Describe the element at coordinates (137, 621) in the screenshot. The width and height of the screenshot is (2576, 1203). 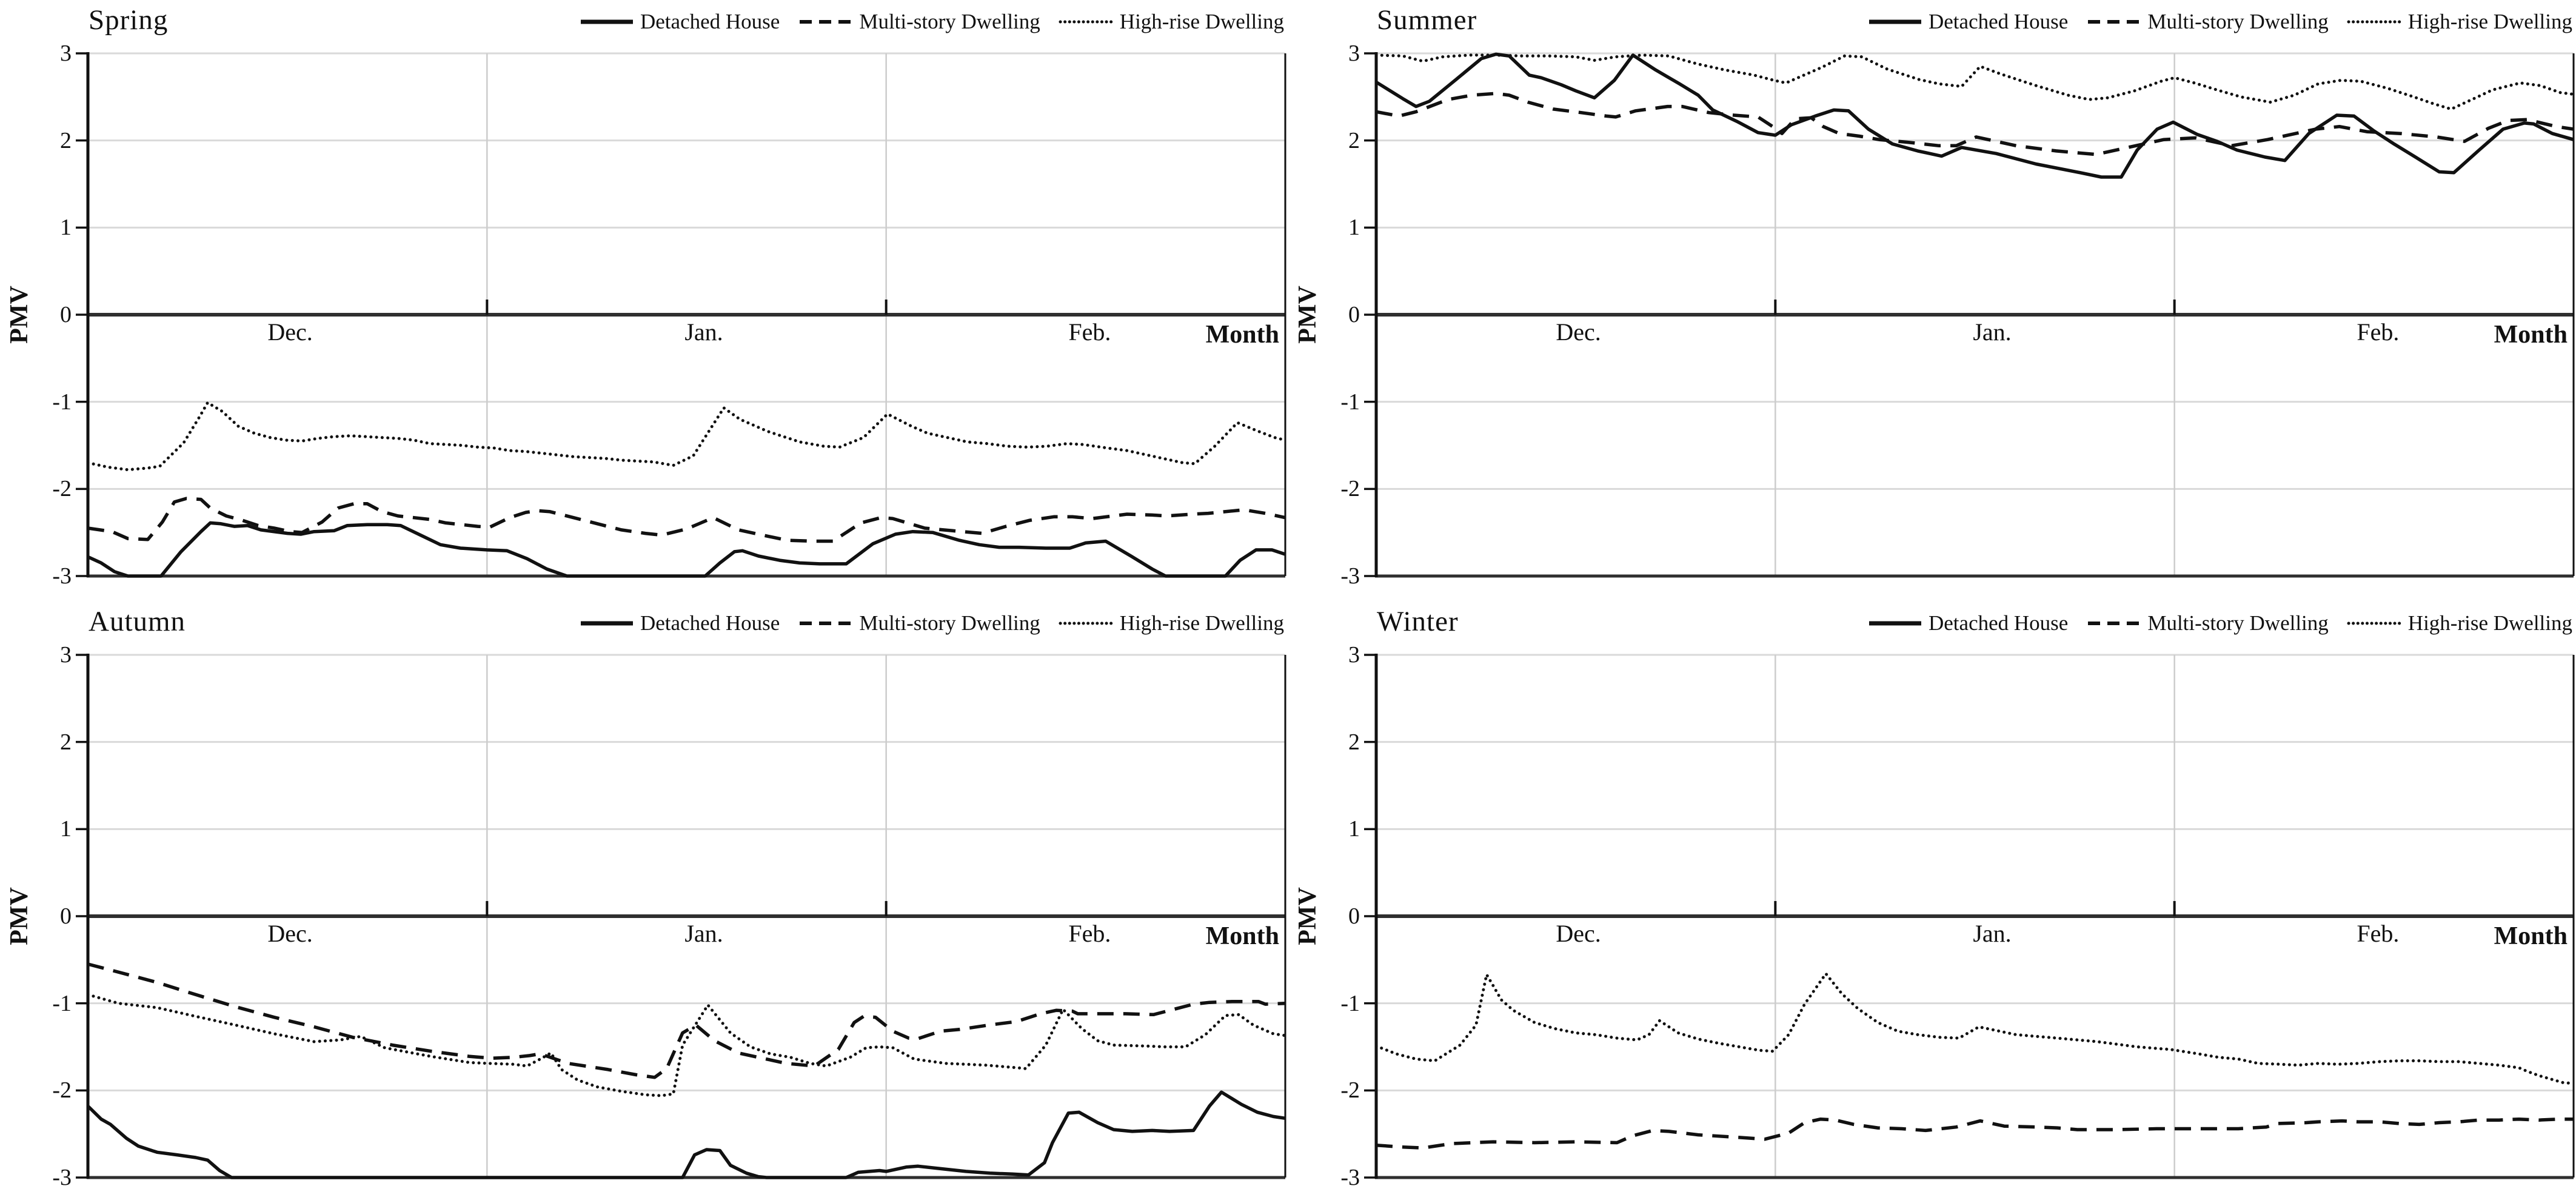
I see `panel-title: Autumn` at that location.